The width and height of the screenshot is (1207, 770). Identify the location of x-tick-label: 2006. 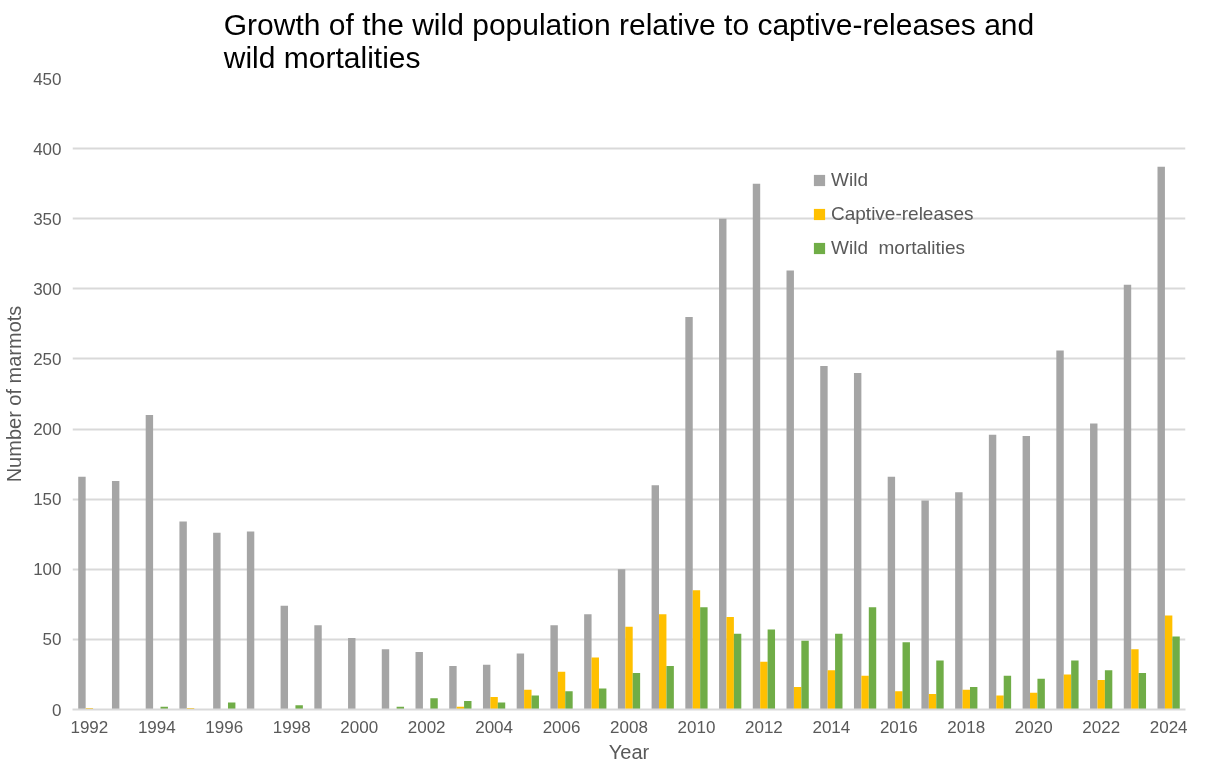
(561, 727).